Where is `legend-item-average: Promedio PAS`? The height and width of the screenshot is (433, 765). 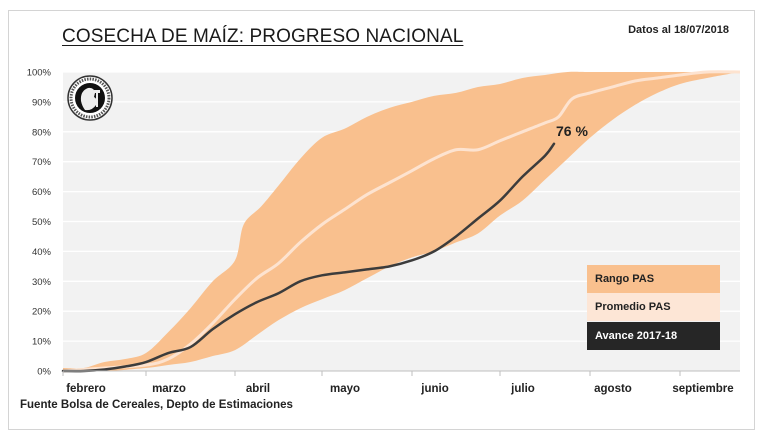
legend-item-average: Promedio PAS is located at coordinates (653, 307).